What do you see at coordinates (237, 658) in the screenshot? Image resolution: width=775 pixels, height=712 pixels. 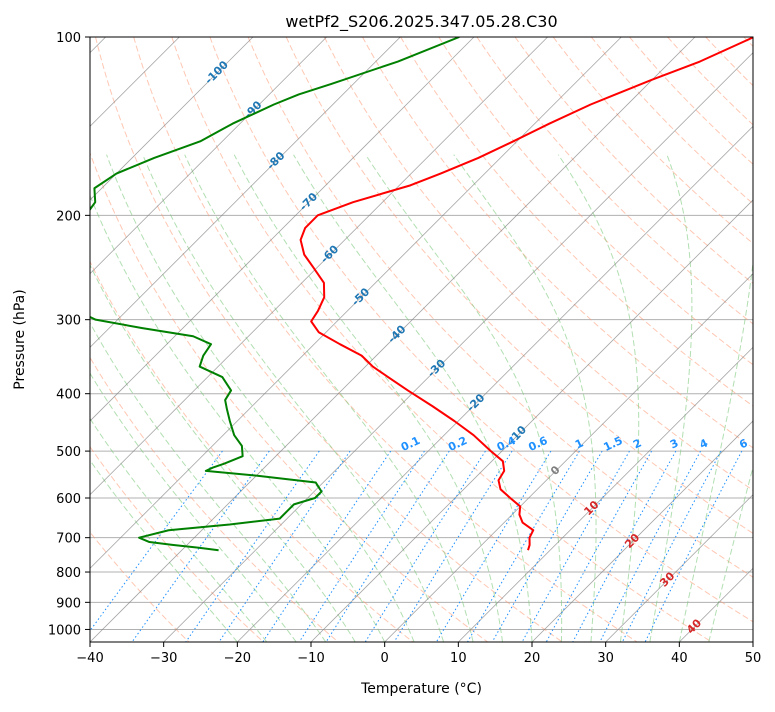 I see `x-tick-label: −20` at bounding box center [237, 658].